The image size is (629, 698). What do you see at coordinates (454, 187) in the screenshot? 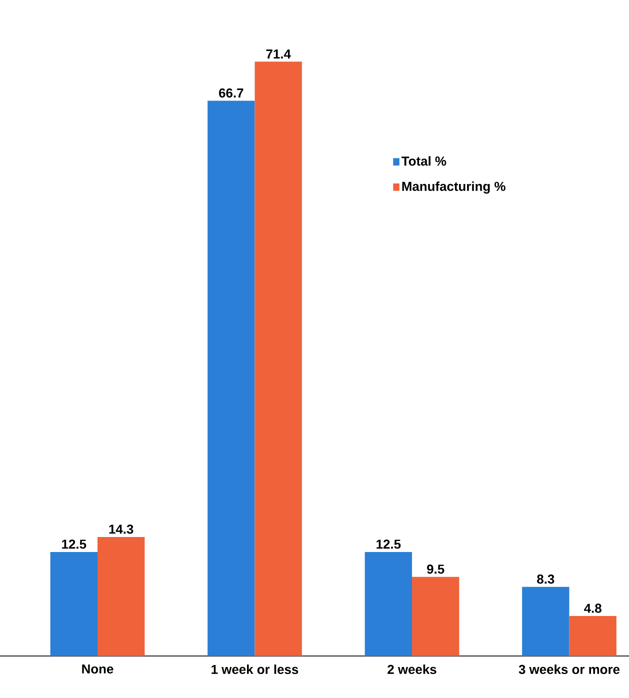
I see `legend-label: Manufacturing %` at bounding box center [454, 187].